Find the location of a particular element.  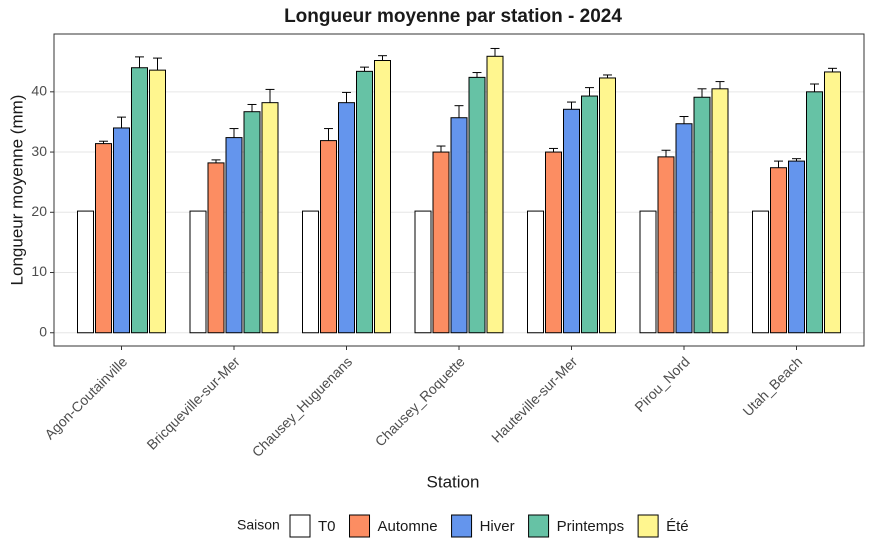

y-tick-label: 10 is located at coordinates (39, 271).